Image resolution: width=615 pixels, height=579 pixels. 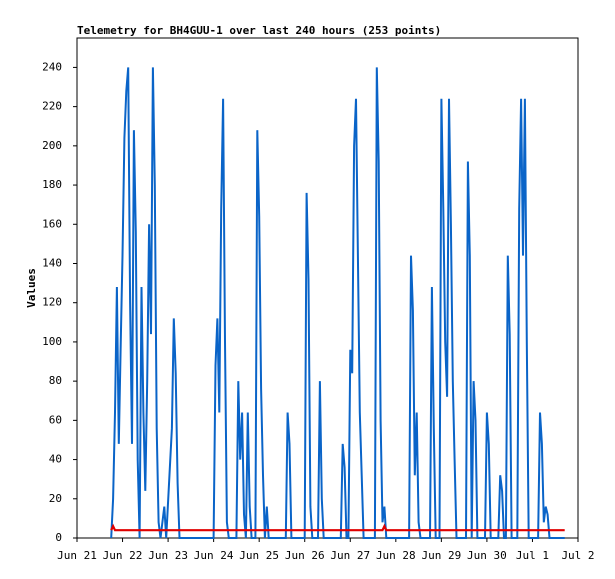 I want to click on x-tick-label: Jul 2, so click(x=577, y=555).